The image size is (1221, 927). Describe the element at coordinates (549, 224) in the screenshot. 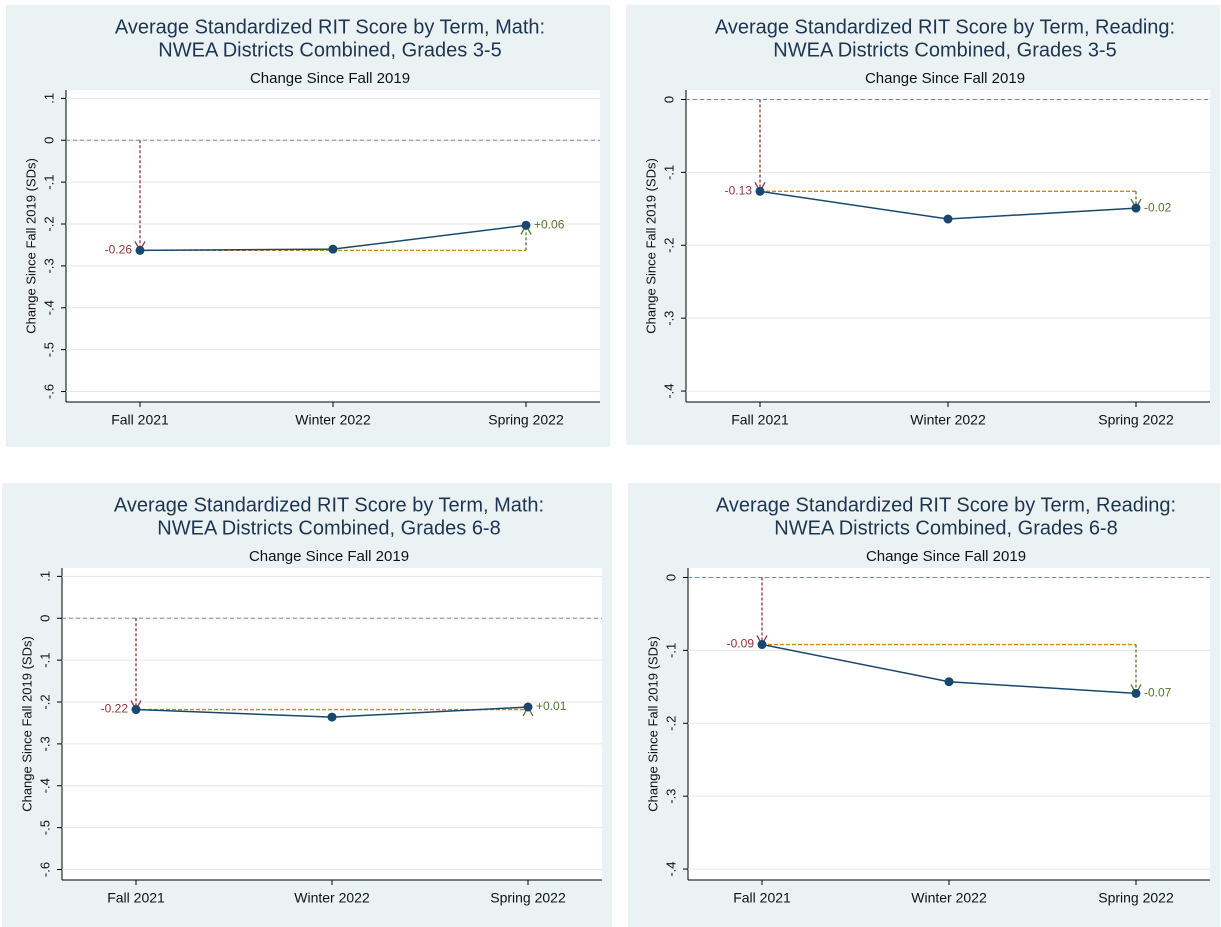

I see `change-label: +0.06` at that location.